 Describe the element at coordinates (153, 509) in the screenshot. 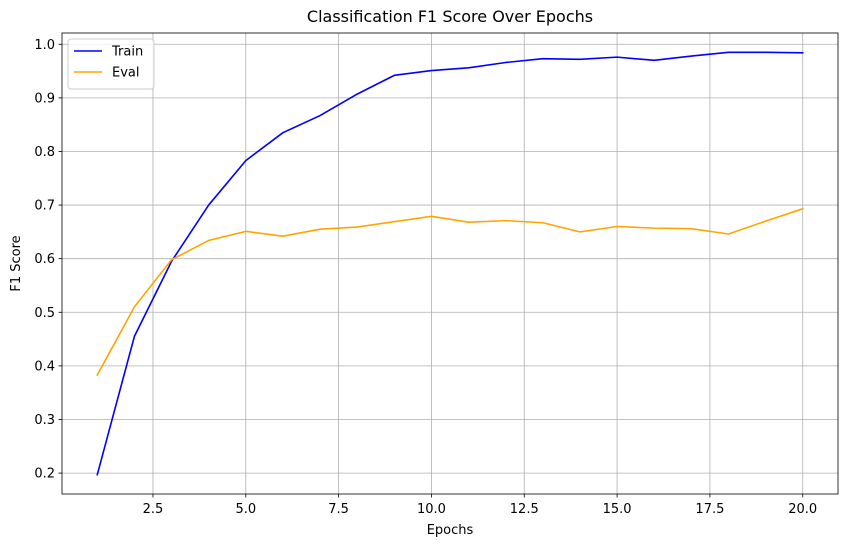

I see `x-tick-label: 2.5` at that location.